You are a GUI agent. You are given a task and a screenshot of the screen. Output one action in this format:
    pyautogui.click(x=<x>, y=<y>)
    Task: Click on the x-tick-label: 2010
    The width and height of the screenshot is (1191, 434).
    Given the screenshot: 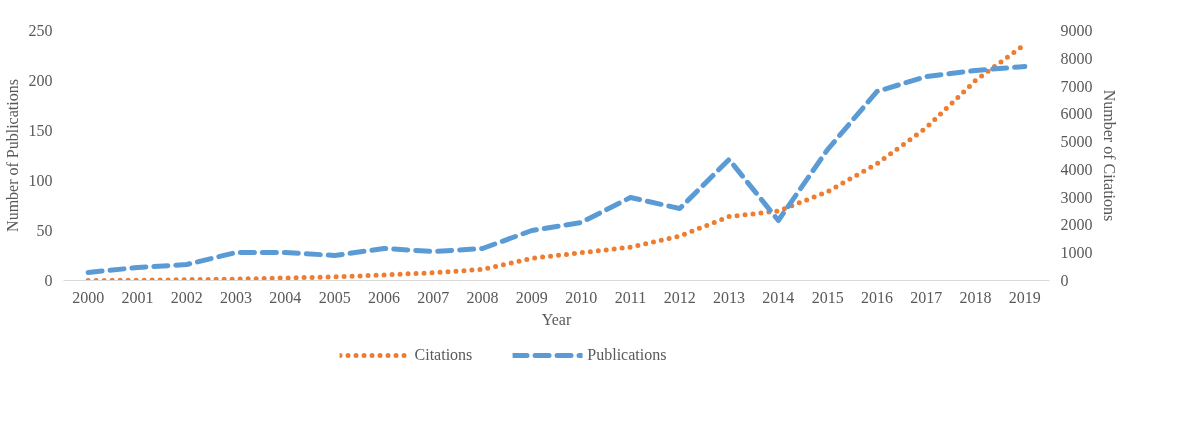 What is the action you would take?
    pyautogui.click(x=581, y=297)
    